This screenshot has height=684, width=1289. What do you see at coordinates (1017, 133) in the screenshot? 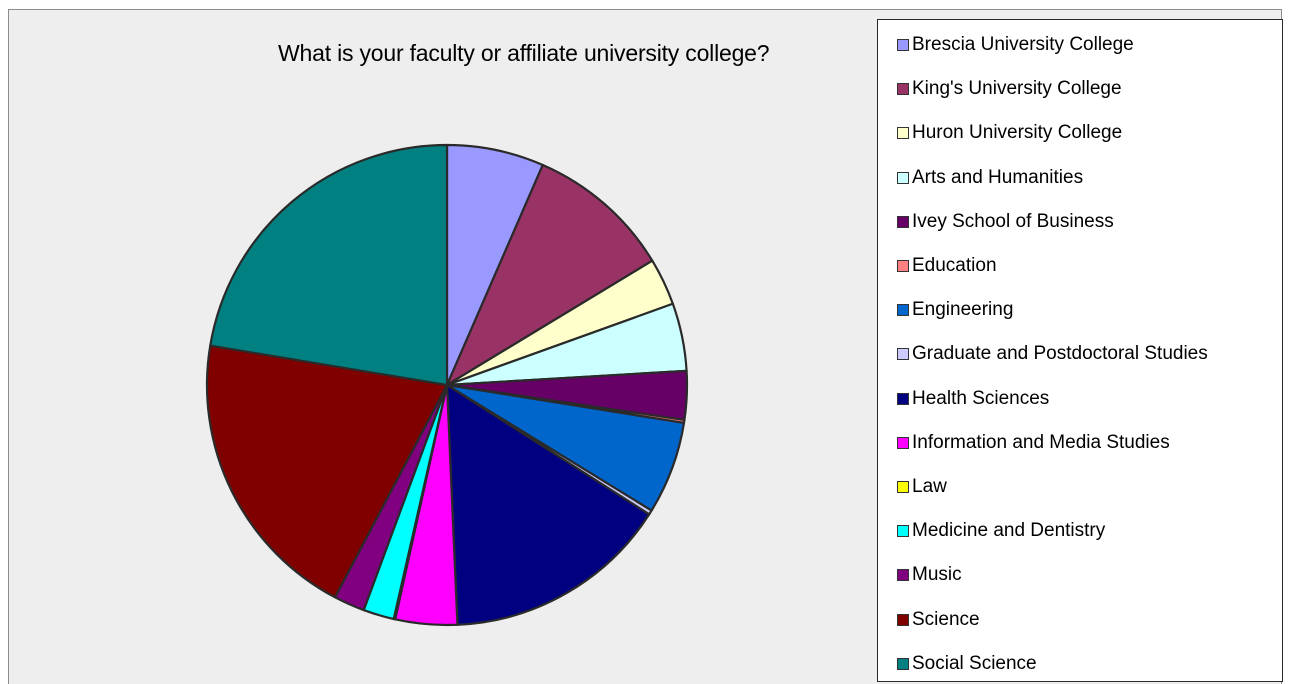
I see `legend-label: Huron University College` at bounding box center [1017, 133].